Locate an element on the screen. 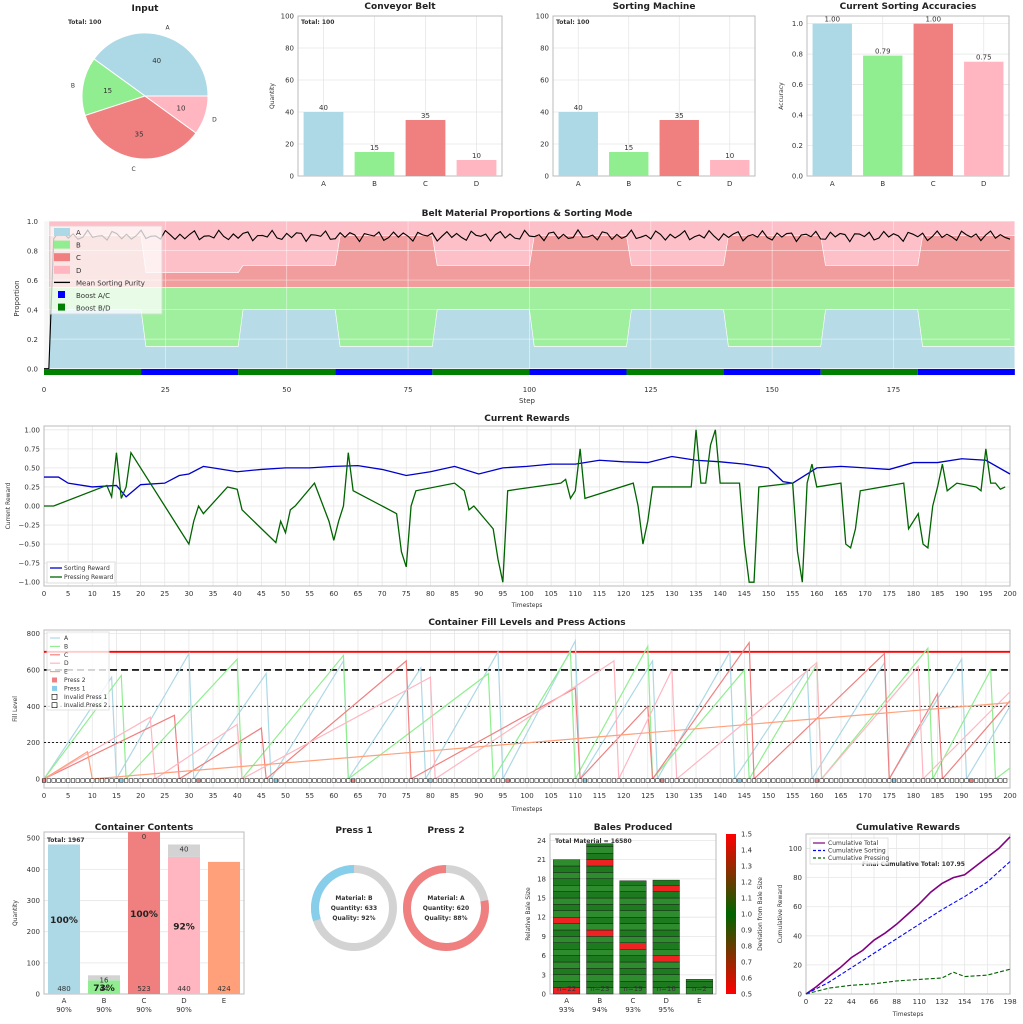  x-tick-label: 20 is located at coordinates (140, 796).